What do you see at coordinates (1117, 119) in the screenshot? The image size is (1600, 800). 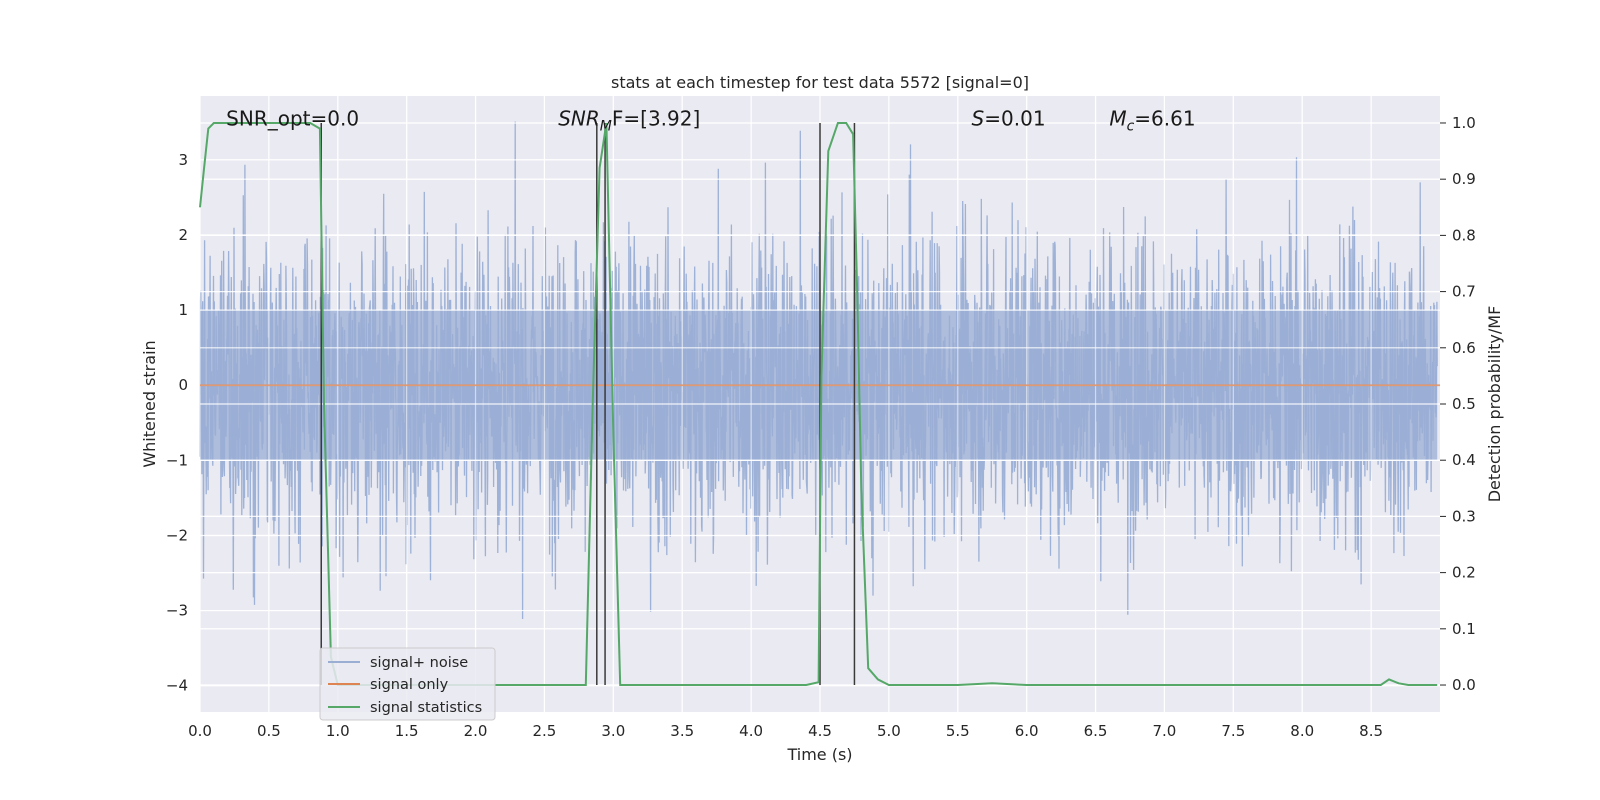 I see `annotation-3-symbol: M` at bounding box center [1117, 119].